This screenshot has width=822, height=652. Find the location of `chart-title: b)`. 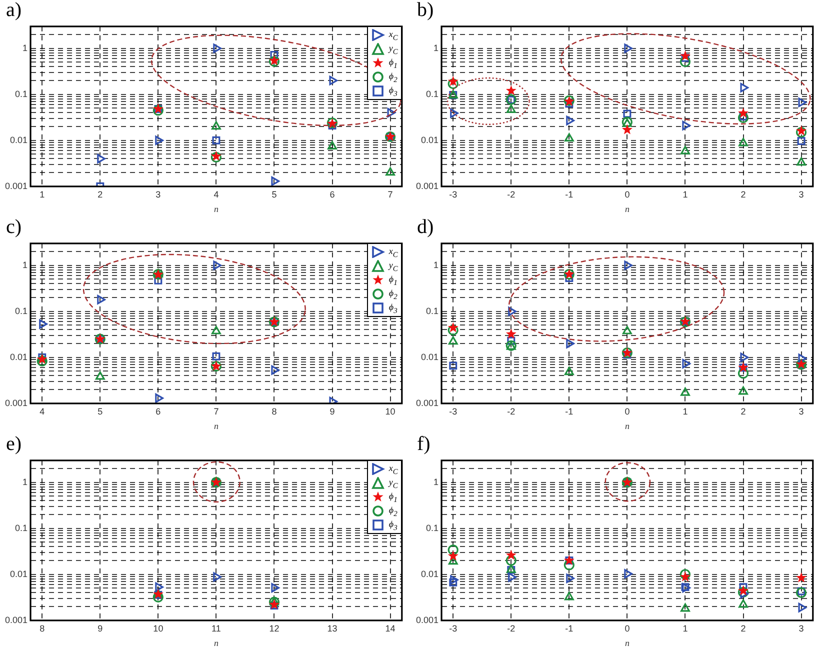

chart-title: b) is located at coordinates (425, 10).